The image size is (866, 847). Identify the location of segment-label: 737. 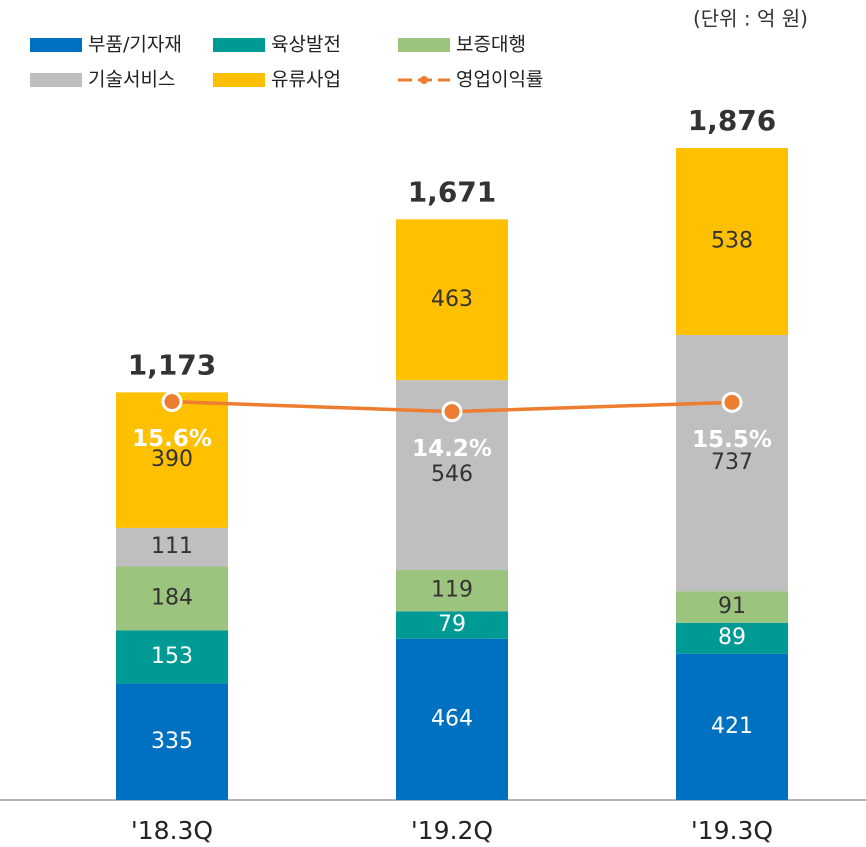
(732, 462).